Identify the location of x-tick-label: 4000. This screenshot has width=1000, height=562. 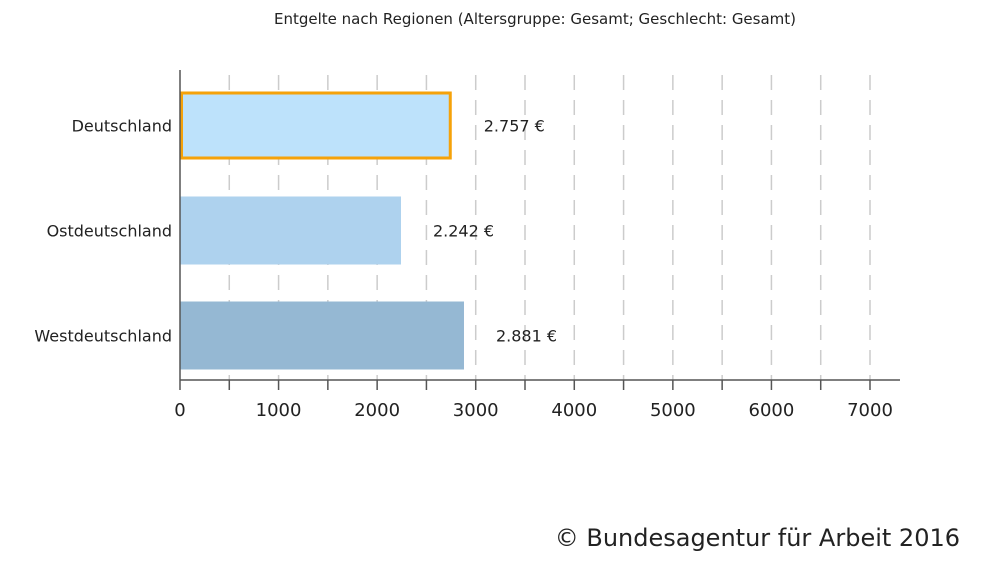
(574, 410).